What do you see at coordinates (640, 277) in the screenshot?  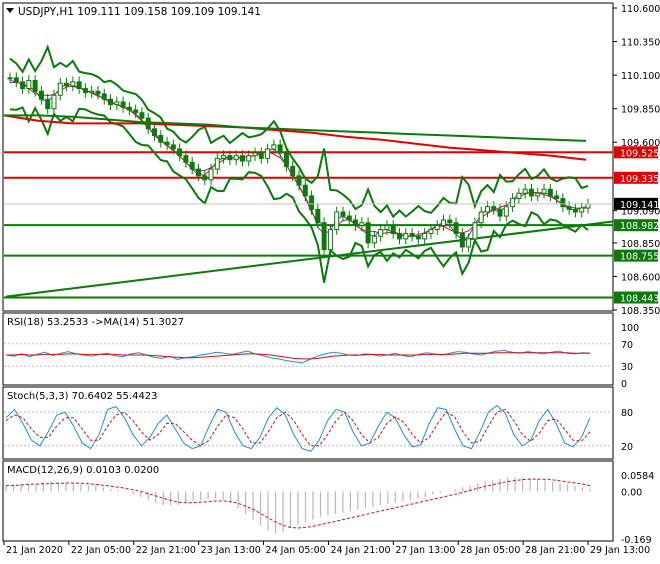 I see `price-tick-label: 108.600` at bounding box center [640, 277].